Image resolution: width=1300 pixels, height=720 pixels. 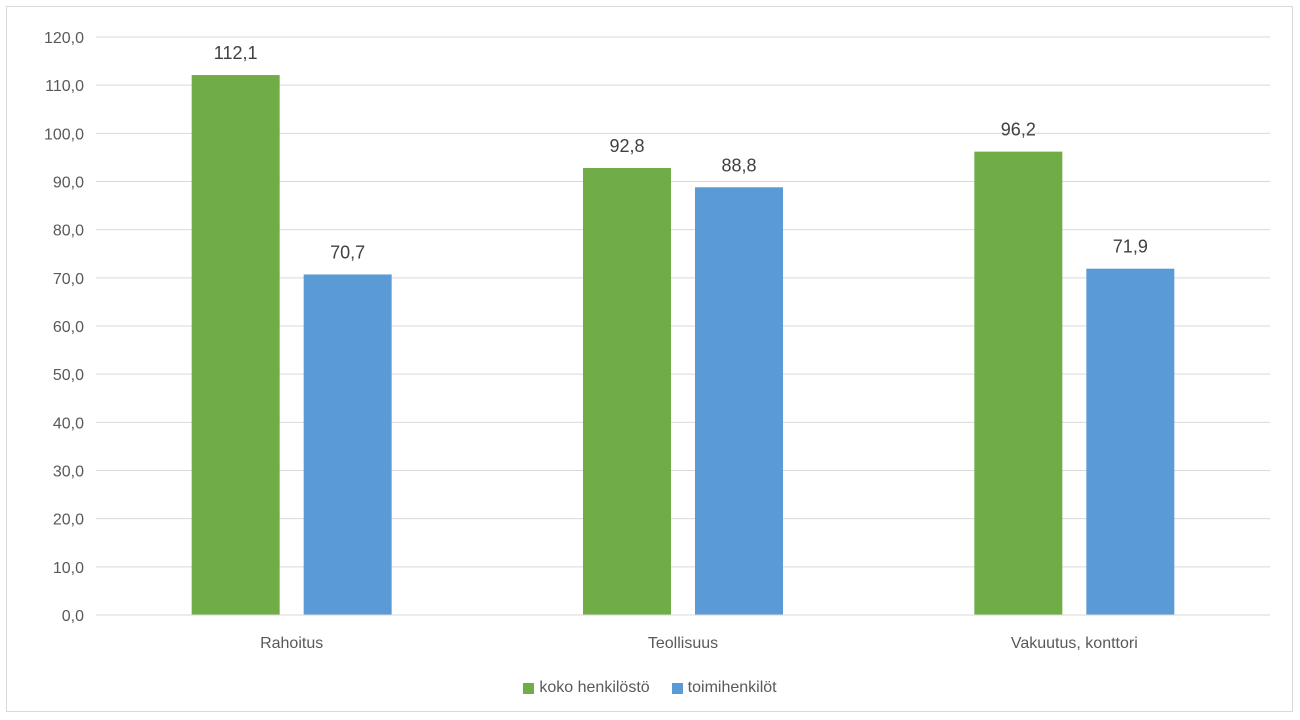 What do you see at coordinates (68, 231) in the screenshot?
I see `y-tick-label: 80,0` at bounding box center [68, 231].